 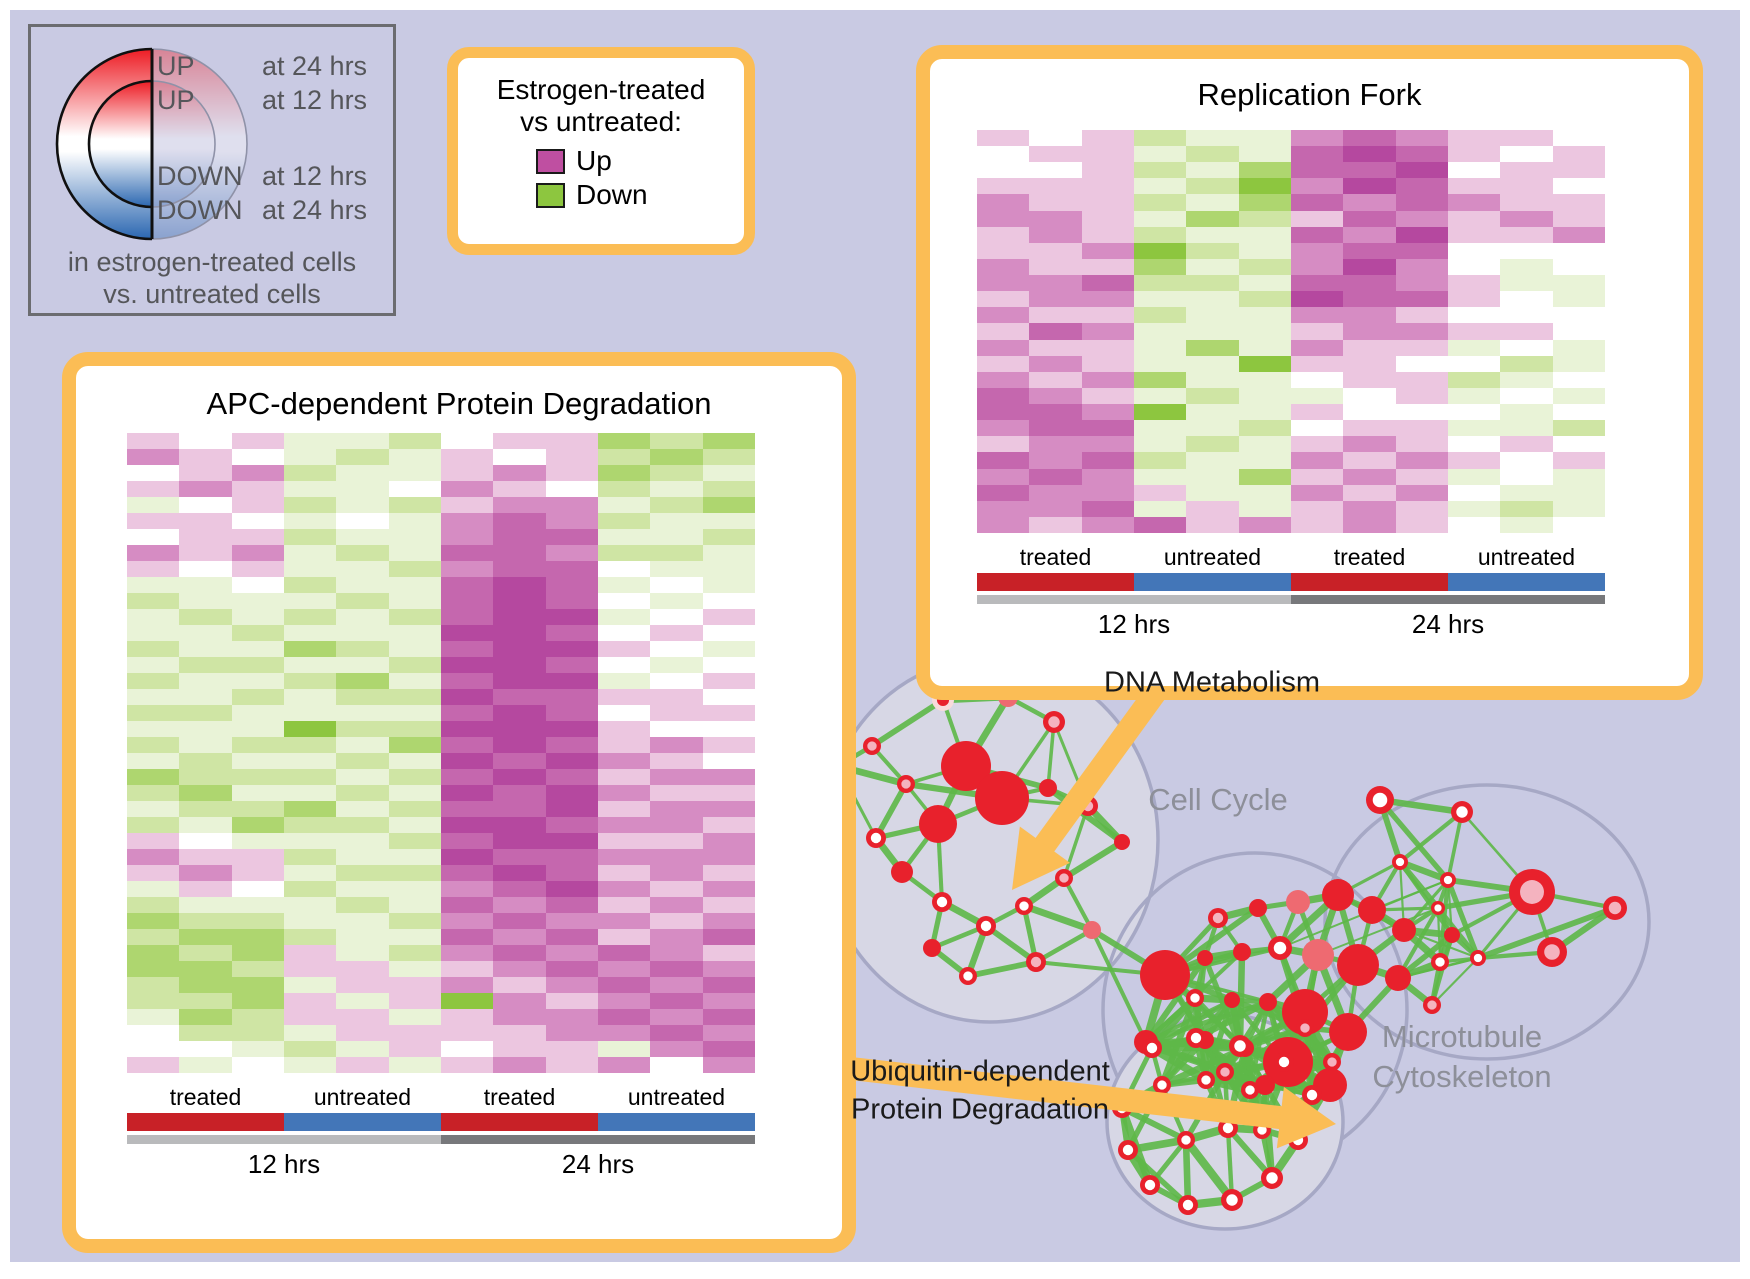 I want to click on legend-down-12-label: DOWN, so click(x=200, y=176).